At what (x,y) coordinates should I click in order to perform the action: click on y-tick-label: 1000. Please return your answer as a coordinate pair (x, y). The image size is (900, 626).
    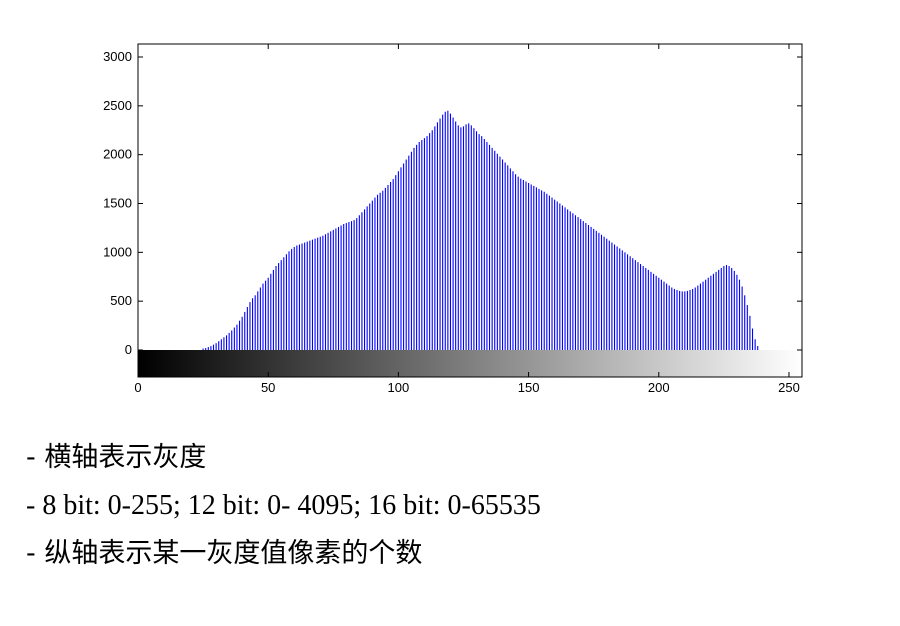
    Looking at the image, I should click on (117, 251).